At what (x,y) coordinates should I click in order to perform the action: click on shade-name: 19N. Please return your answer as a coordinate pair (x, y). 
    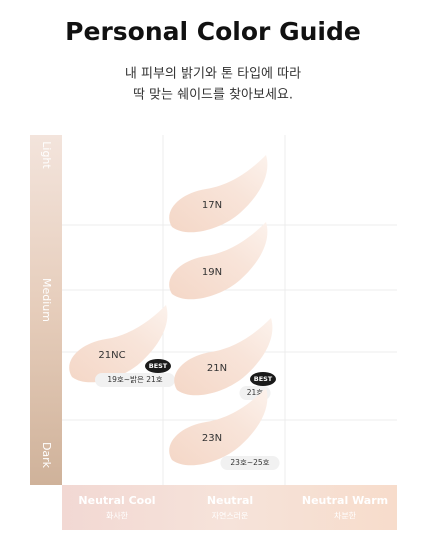
    Looking at the image, I should click on (212, 272).